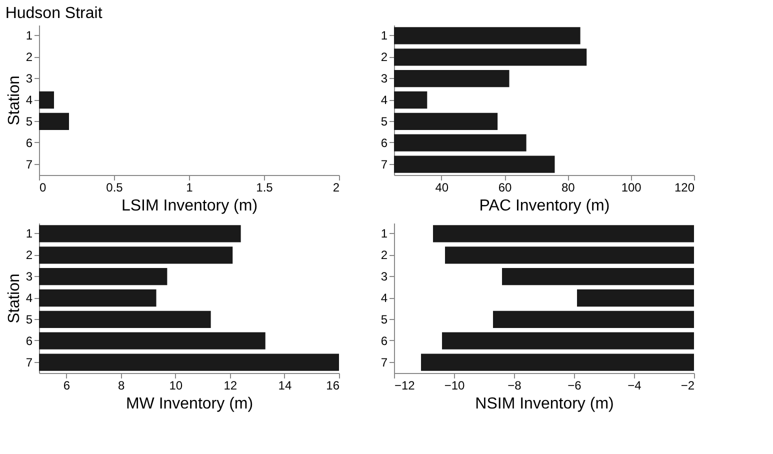  What do you see at coordinates (687, 385) in the screenshot?
I see `x-tick-label: −2` at bounding box center [687, 385].